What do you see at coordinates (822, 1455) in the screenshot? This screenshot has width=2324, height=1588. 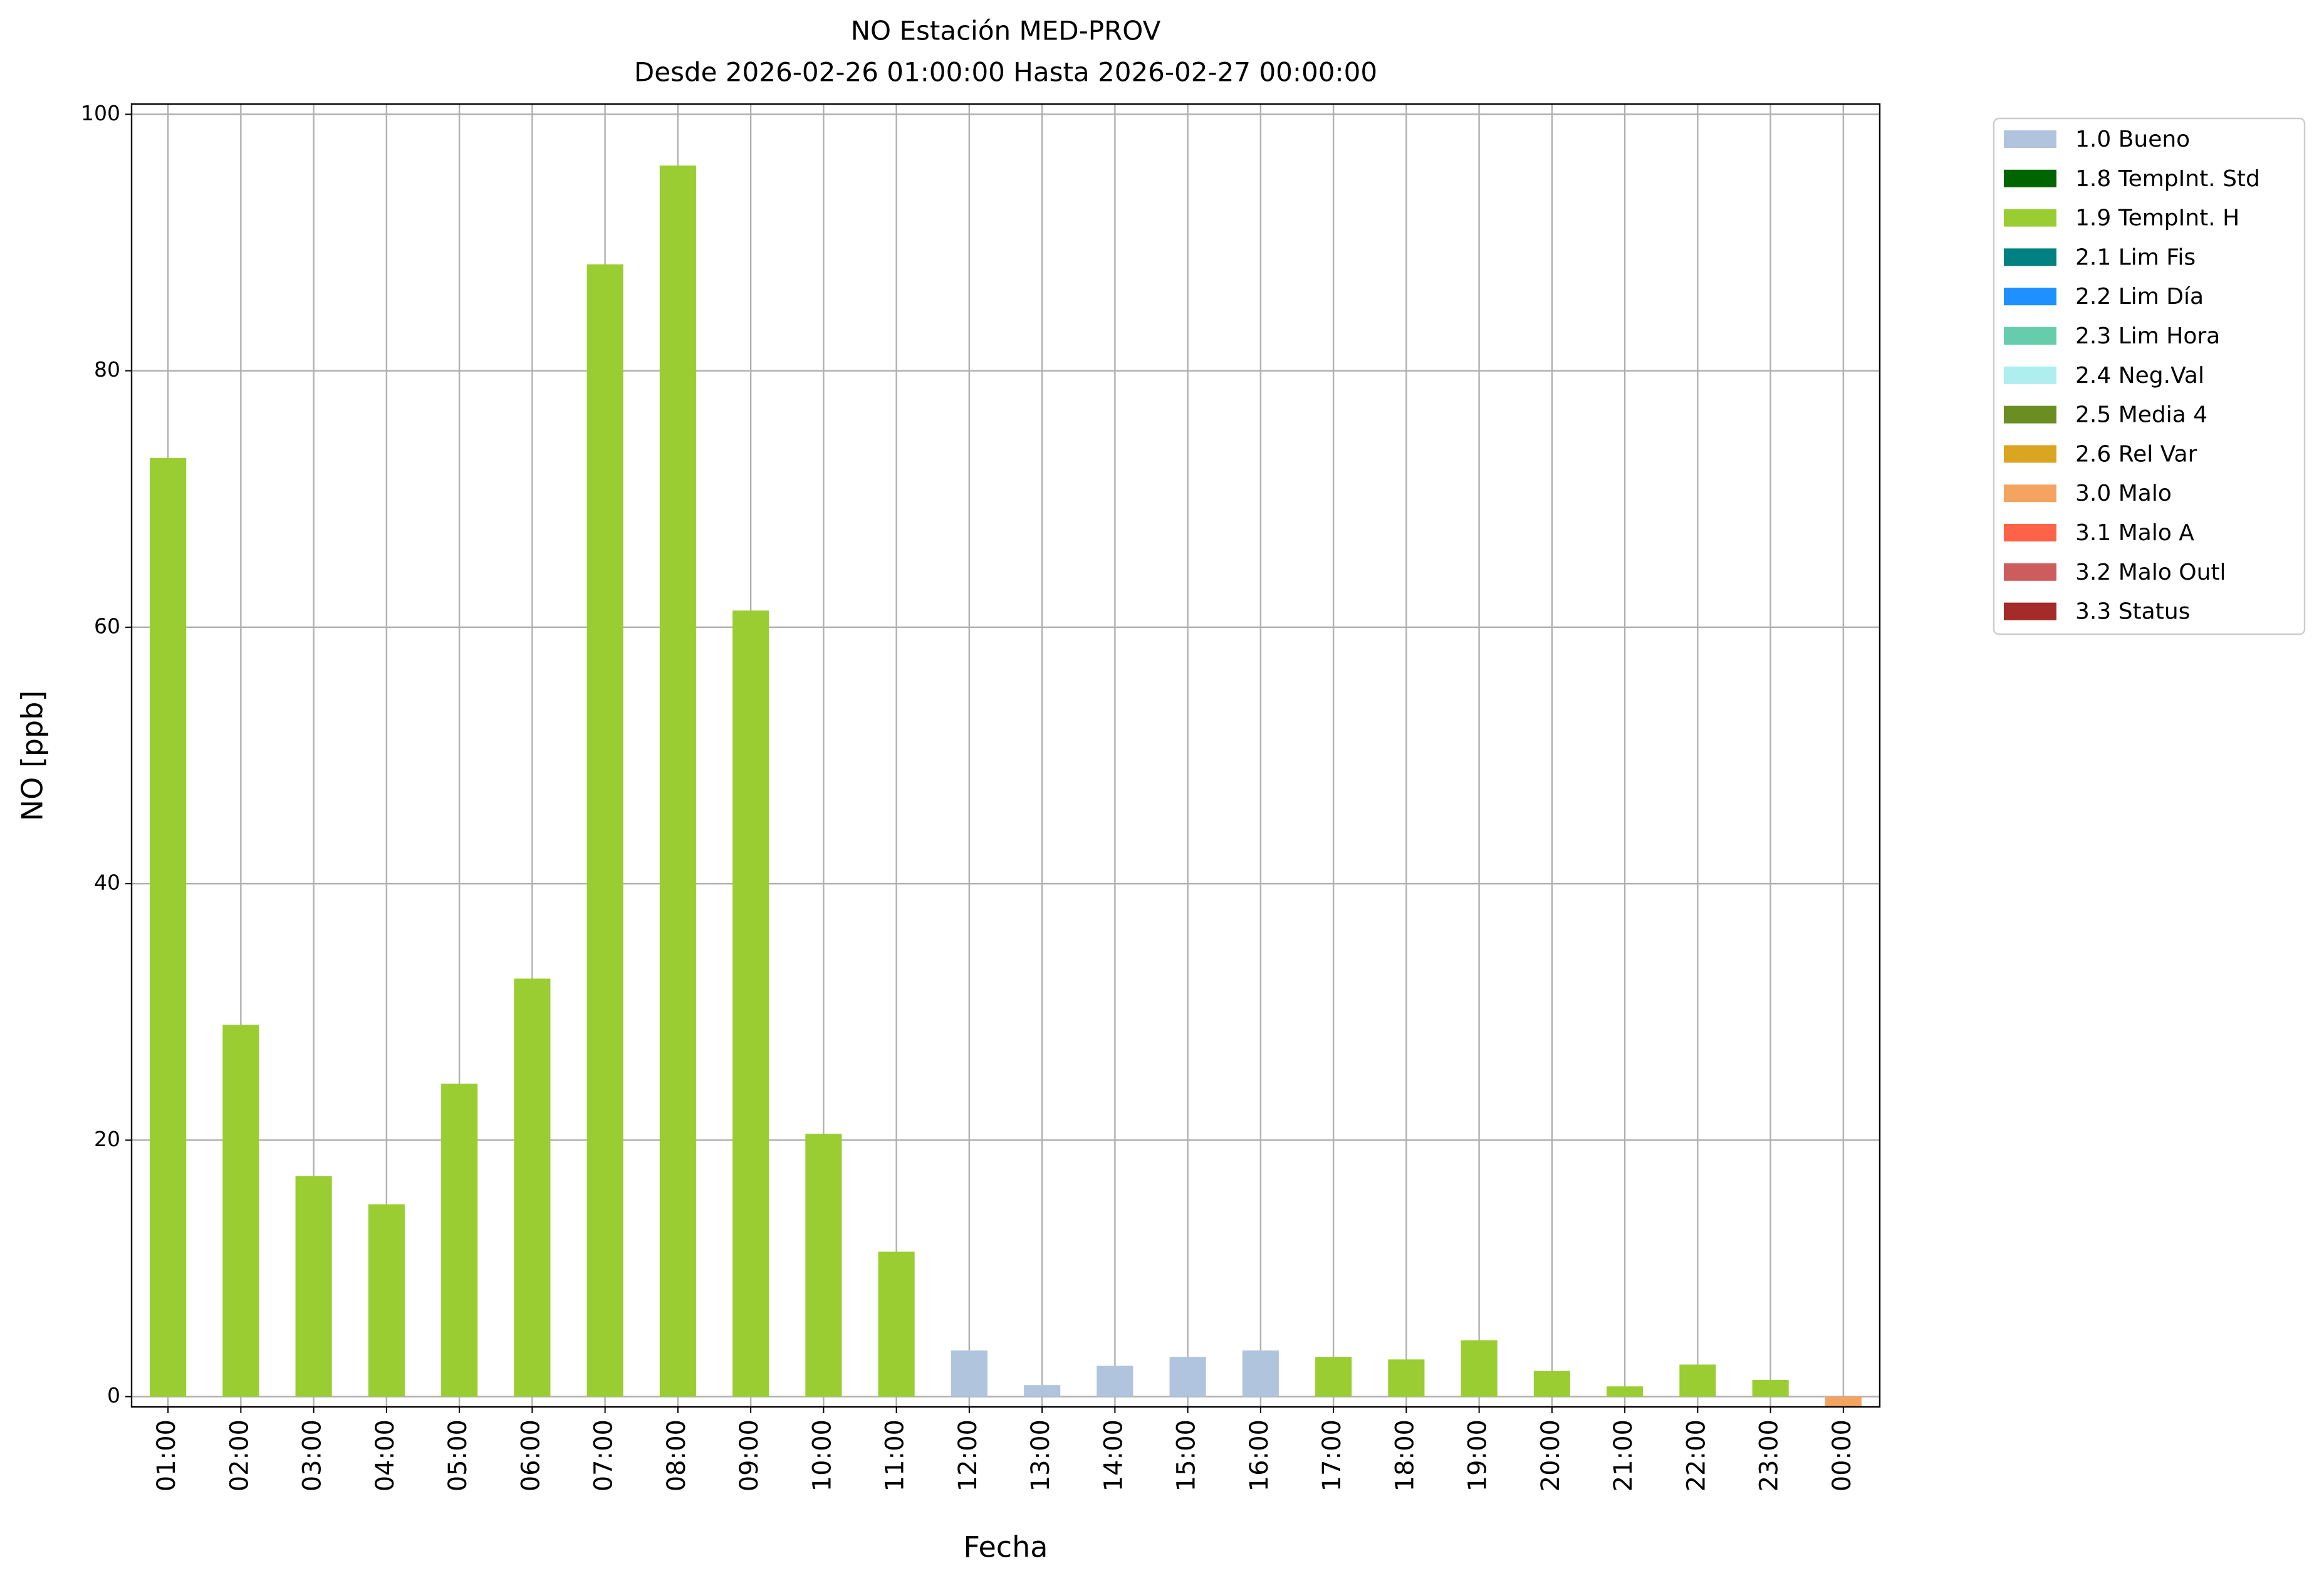 I see `x-tick-label: 10:00` at bounding box center [822, 1455].